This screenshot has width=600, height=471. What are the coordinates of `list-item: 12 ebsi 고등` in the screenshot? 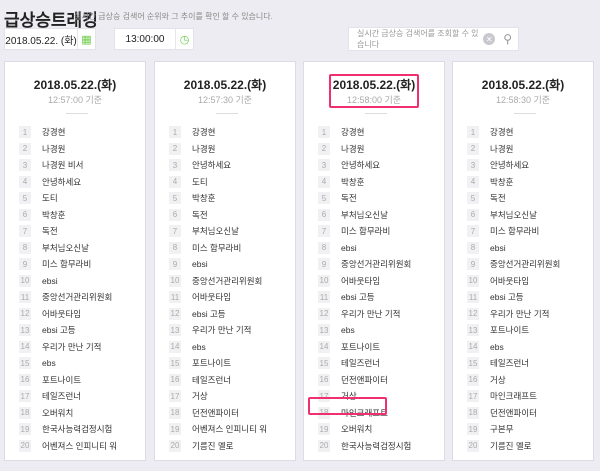 It's located at (218, 314).